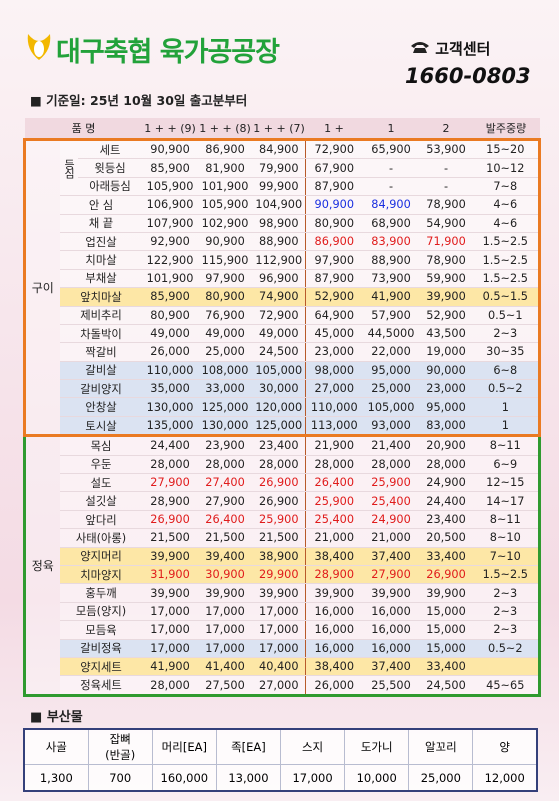  I want to click on price-cell: 26,000, so click(334, 685).